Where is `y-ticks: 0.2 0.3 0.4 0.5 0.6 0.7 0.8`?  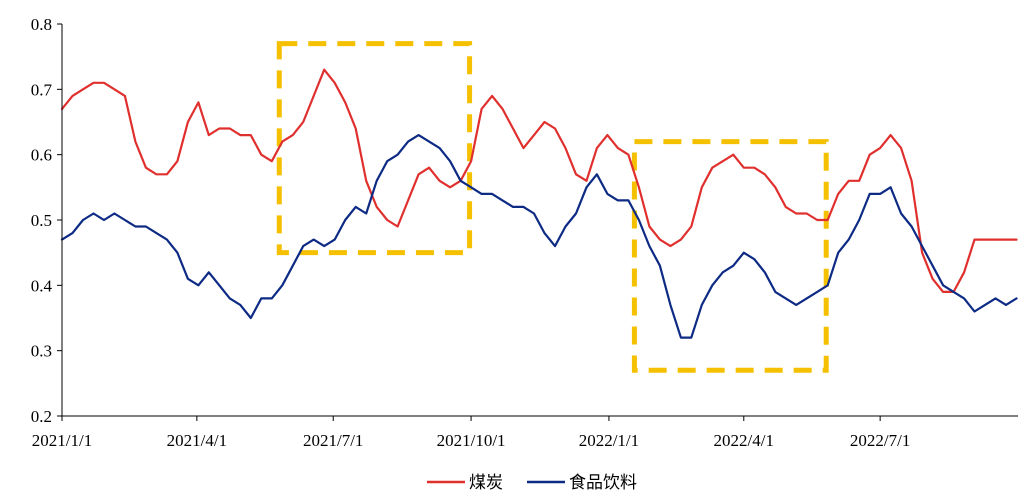 y-ticks: 0.2 0.3 0.4 0.5 0.6 0.7 0.8 is located at coordinates (46, 220).